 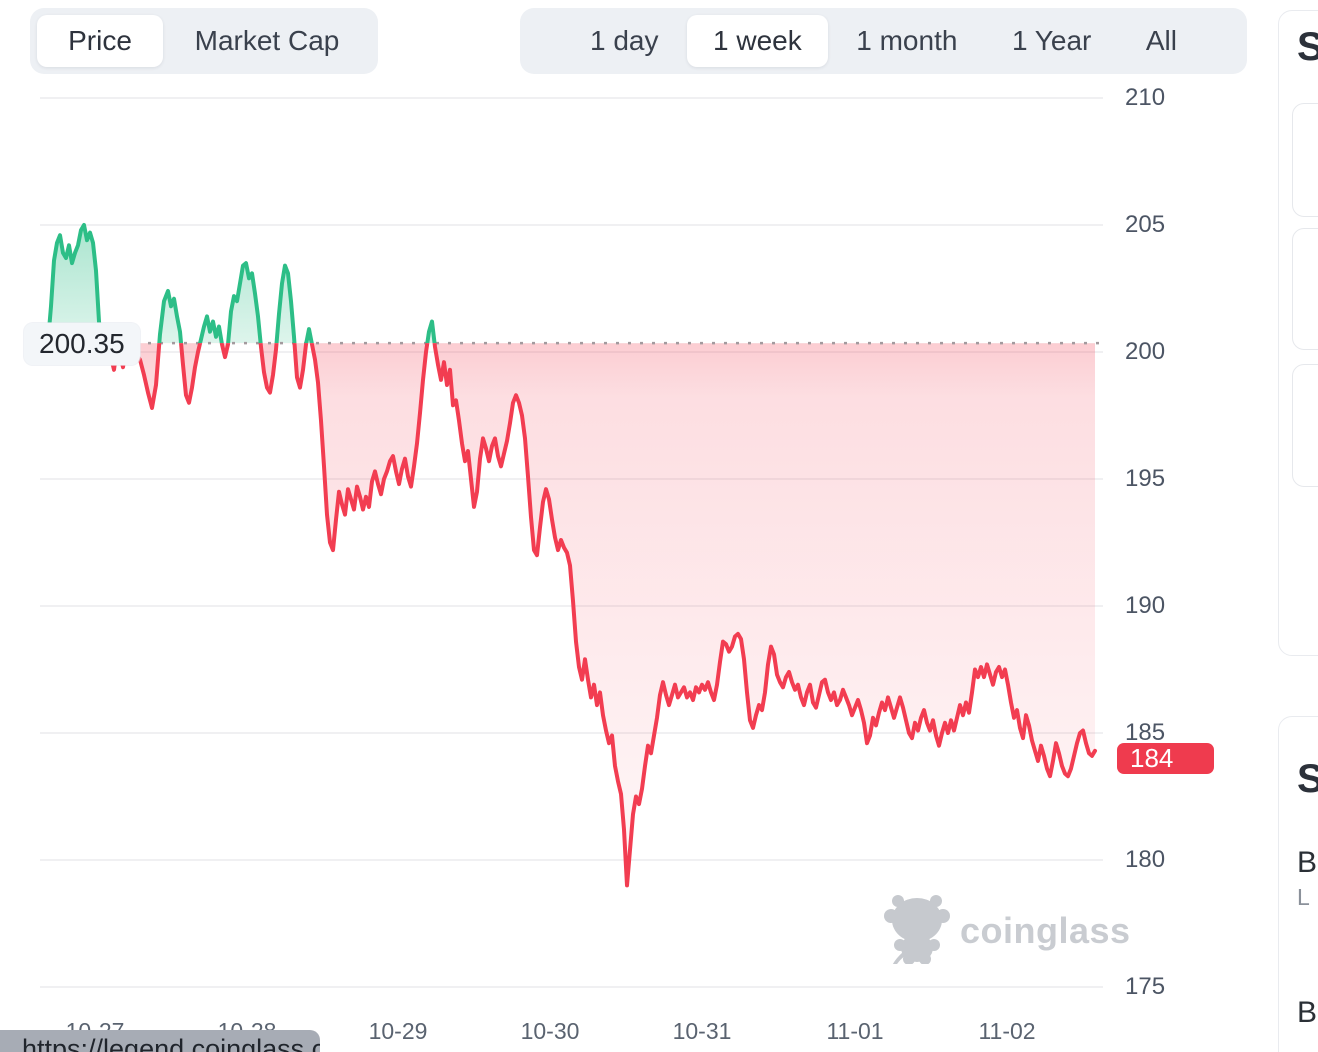 I want to click on y-axis-label: 190, so click(x=1145, y=605).